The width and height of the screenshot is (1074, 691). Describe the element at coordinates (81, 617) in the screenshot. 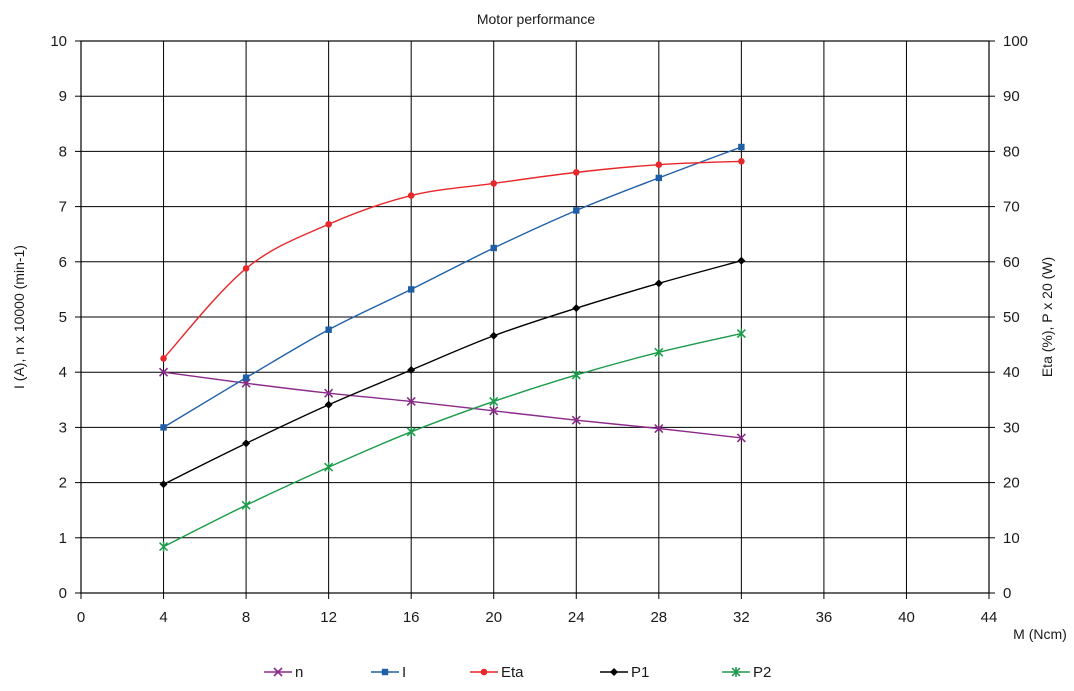

I see `x-tick-label: 0` at that location.